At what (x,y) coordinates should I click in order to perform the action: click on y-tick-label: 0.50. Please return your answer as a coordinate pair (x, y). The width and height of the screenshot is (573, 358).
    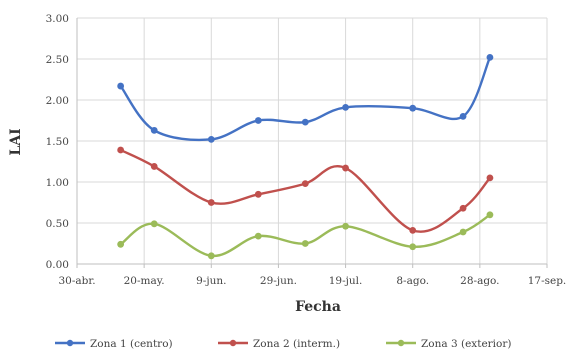
    Looking at the image, I should click on (57, 224).